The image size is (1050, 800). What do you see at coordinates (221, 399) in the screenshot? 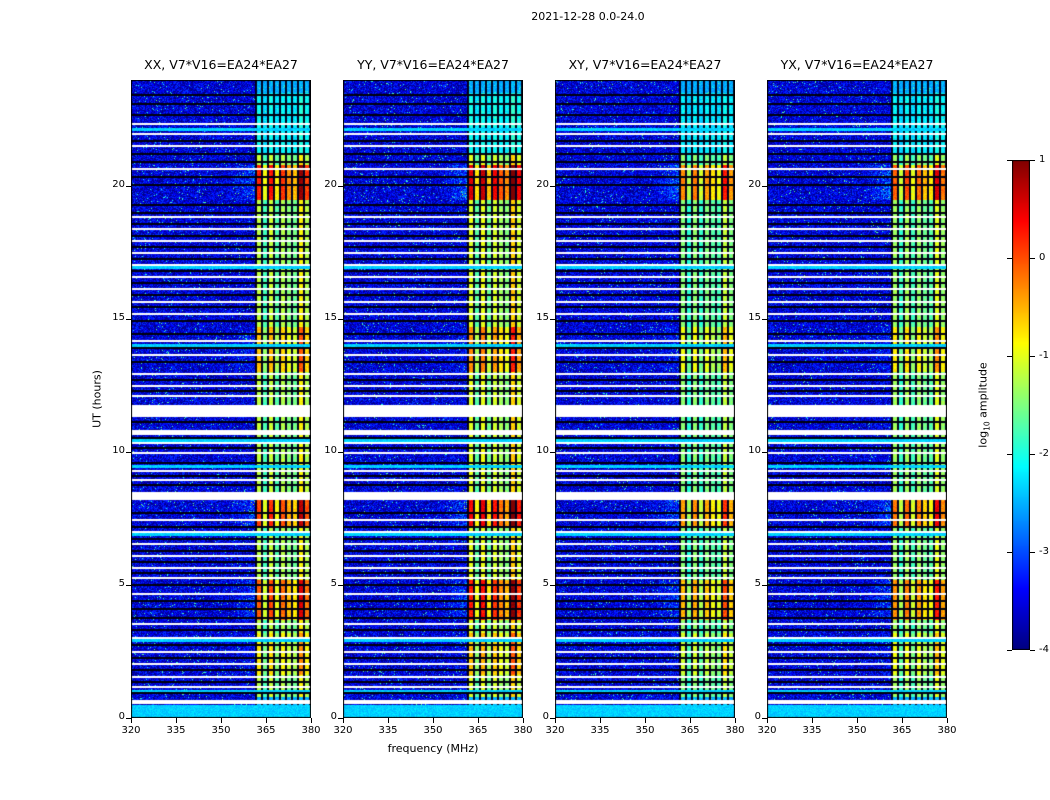
I see `spectrogram-canvas-xx` at bounding box center [221, 399].